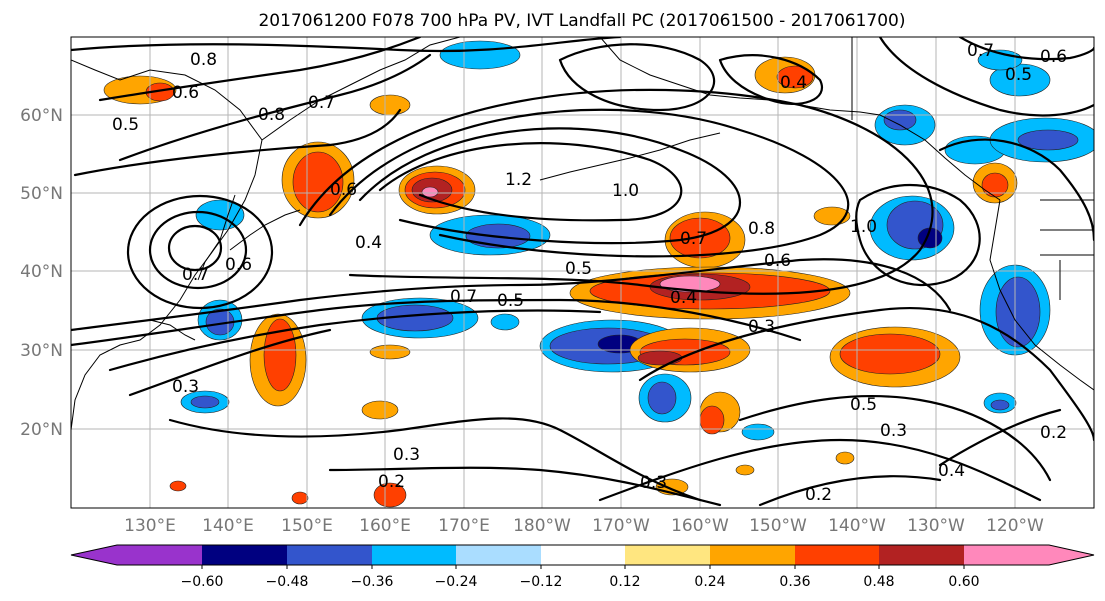  Describe the element at coordinates (700, 526) in the screenshot. I see `lon-label: 160°W` at that location.